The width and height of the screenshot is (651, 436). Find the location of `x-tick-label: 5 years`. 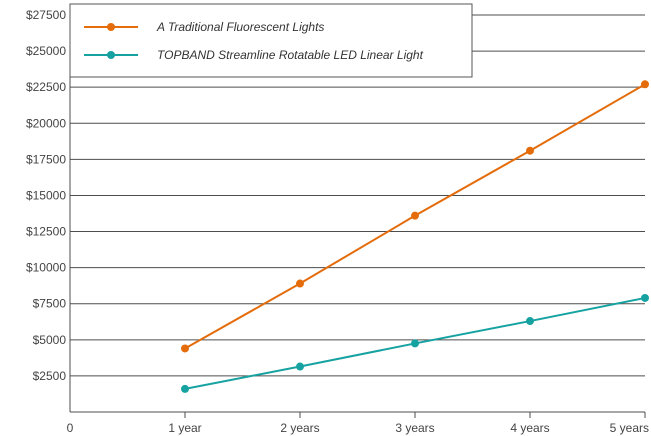

x-tick-label: 5 years is located at coordinates (629, 428).